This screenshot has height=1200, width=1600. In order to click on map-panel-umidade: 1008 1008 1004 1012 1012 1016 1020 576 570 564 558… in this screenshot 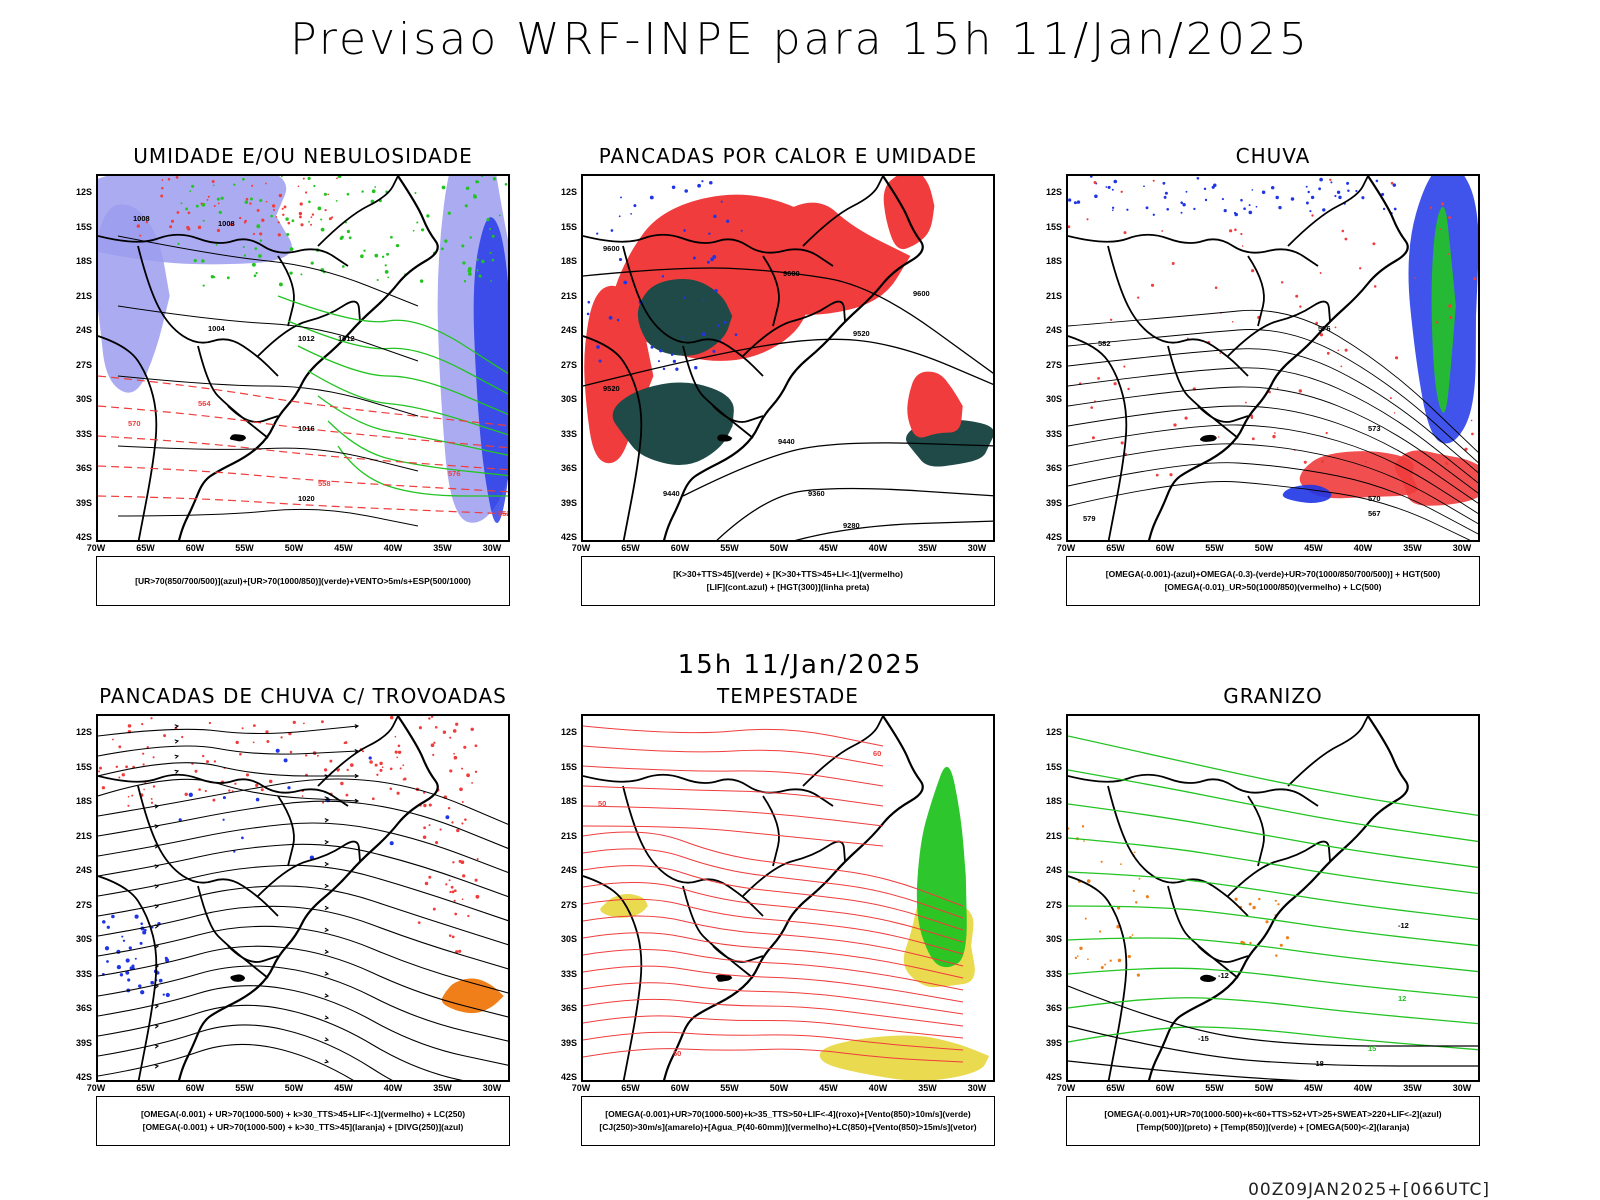, I will do `click(303, 358)`.